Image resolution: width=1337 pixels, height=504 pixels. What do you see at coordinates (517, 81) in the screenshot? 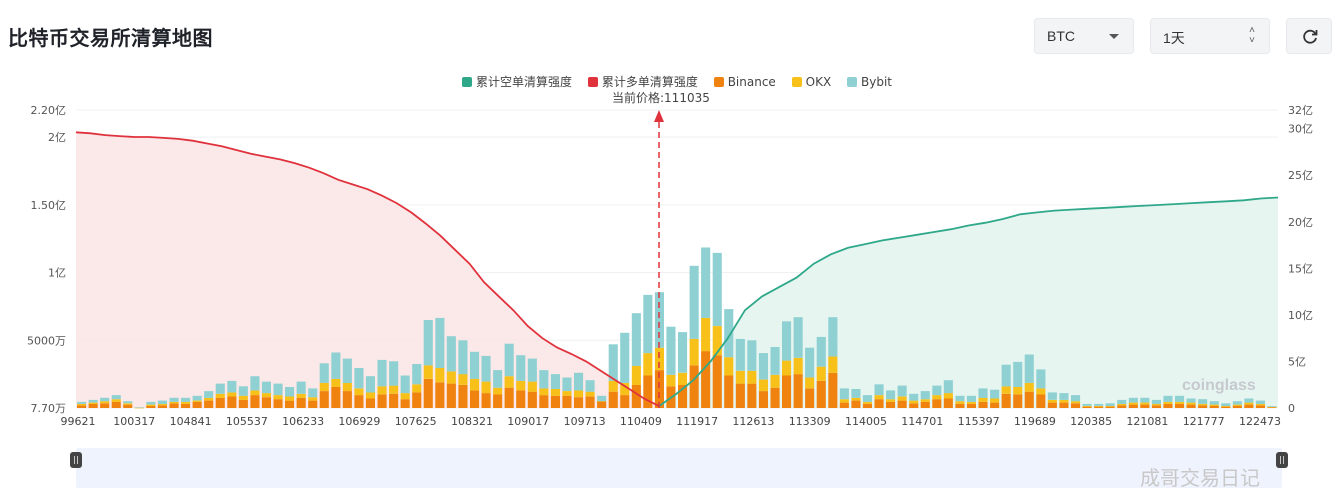
I see `legend-item: 累计空单清算强度` at bounding box center [517, 81].